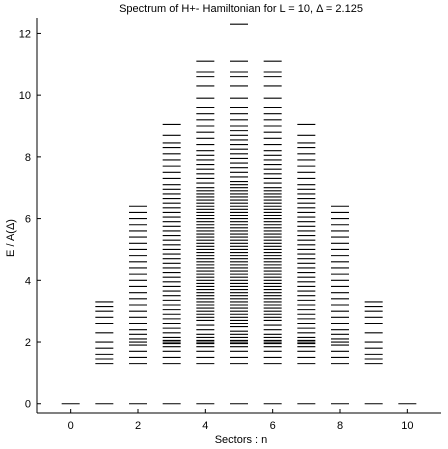  I want to click on y-tick-label: 6, so click(28, 220).